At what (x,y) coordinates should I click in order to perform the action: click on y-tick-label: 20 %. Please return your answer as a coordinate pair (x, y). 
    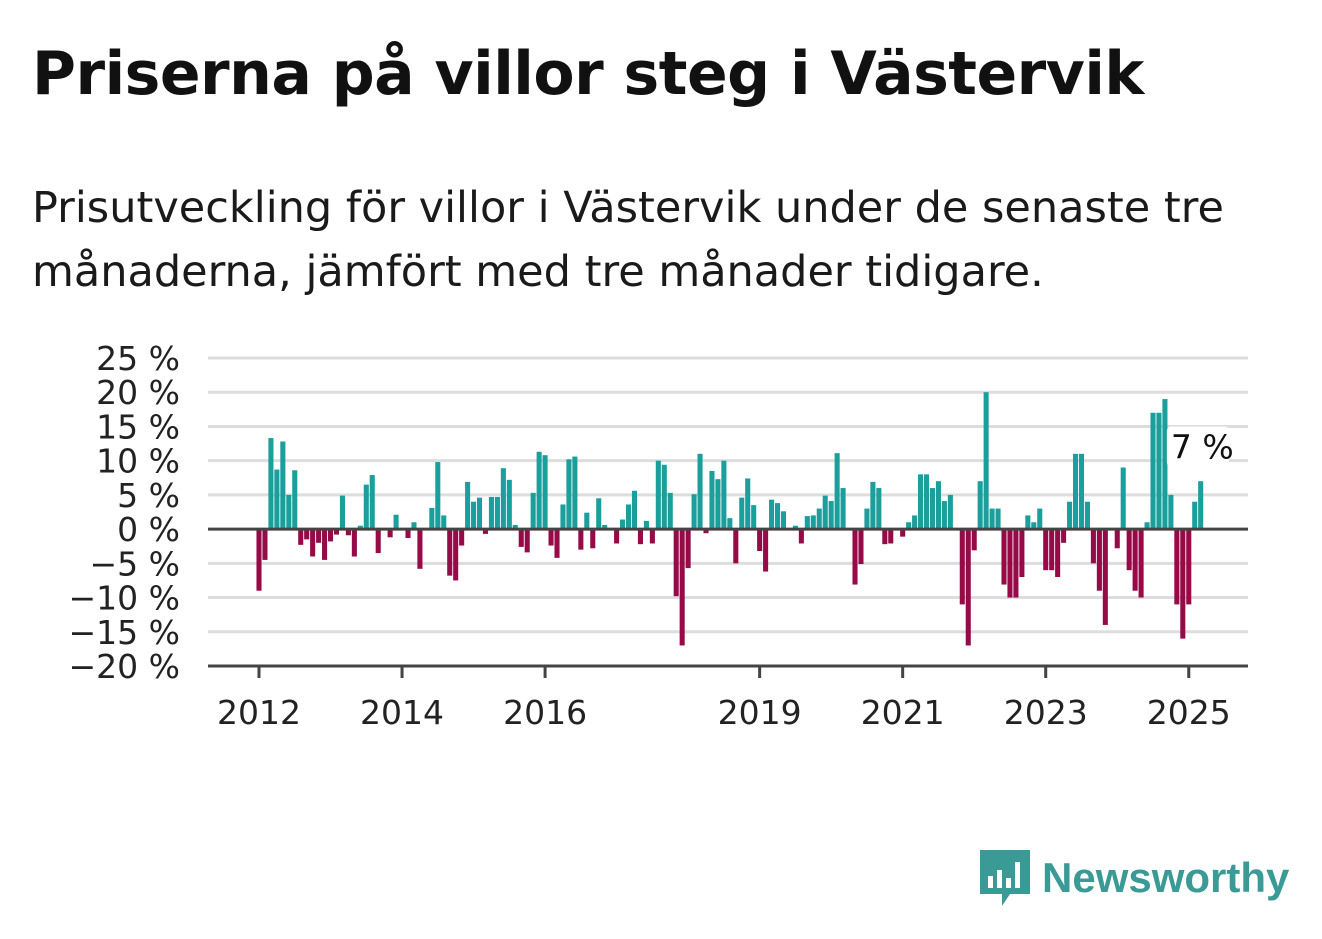
    Looking at the image, I should click on (138, 392).